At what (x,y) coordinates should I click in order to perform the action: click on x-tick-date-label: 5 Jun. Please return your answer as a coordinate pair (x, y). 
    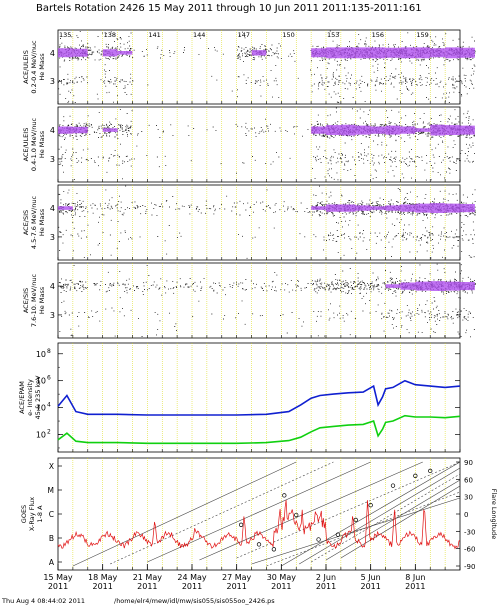
    Looking at the image, I should click on (371, 577).